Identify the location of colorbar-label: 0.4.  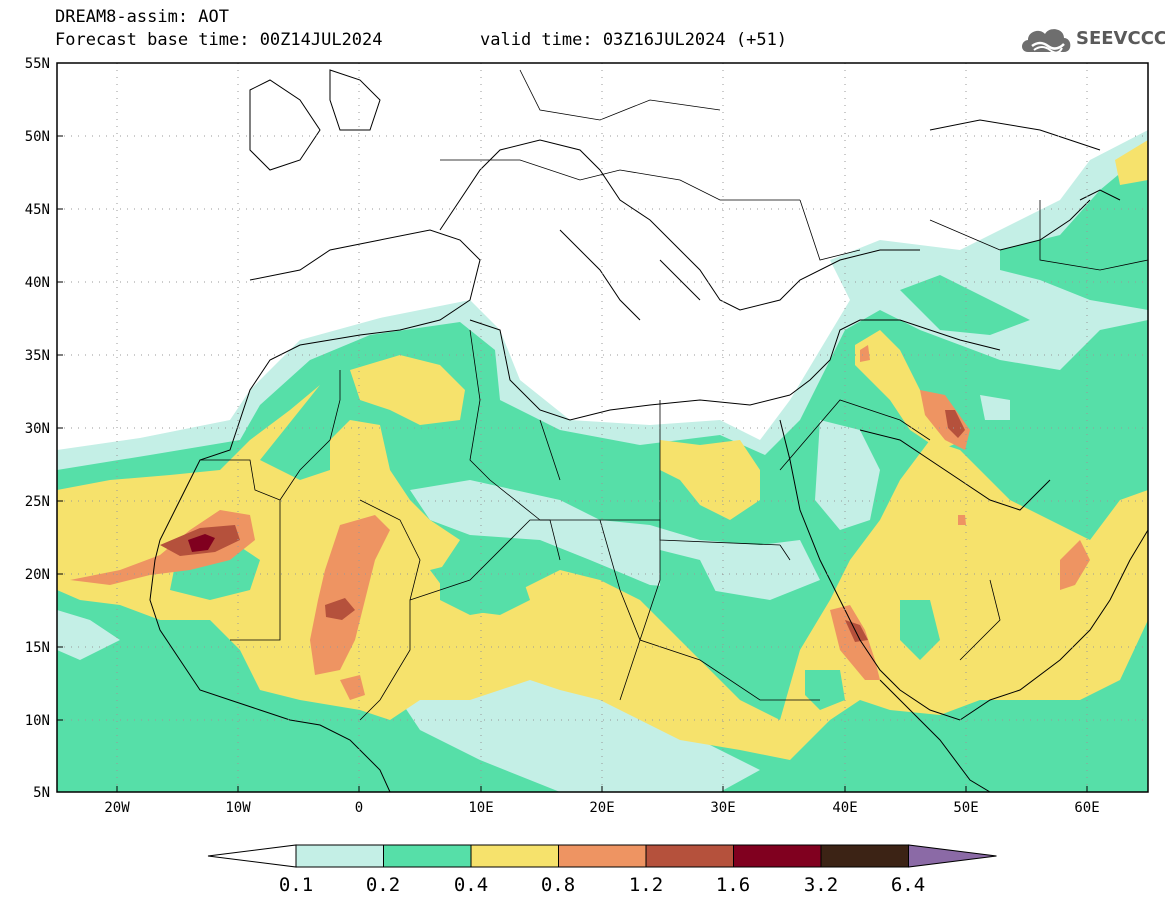
(471, 885).